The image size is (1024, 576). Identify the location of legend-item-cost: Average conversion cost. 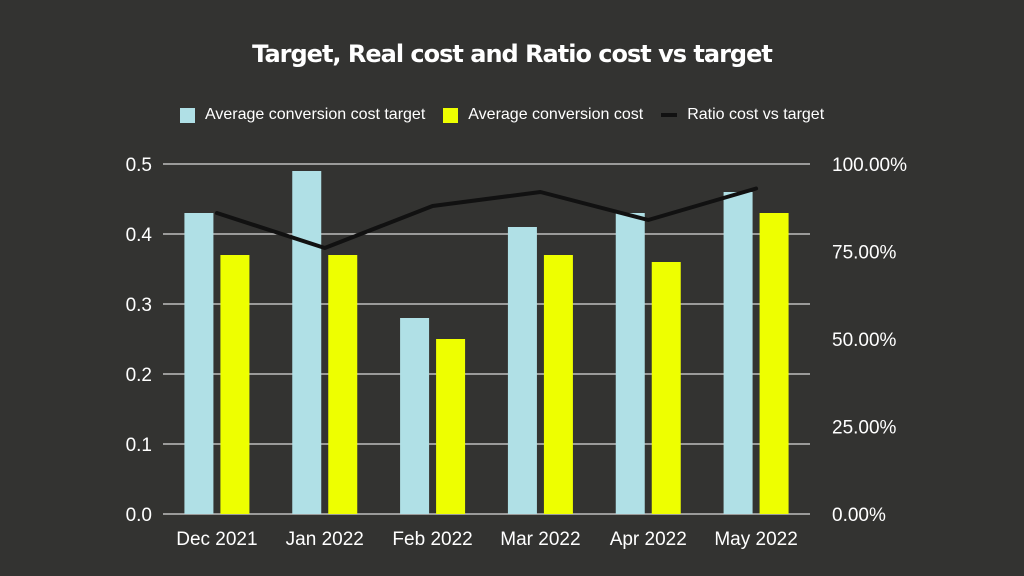
(543, 115).